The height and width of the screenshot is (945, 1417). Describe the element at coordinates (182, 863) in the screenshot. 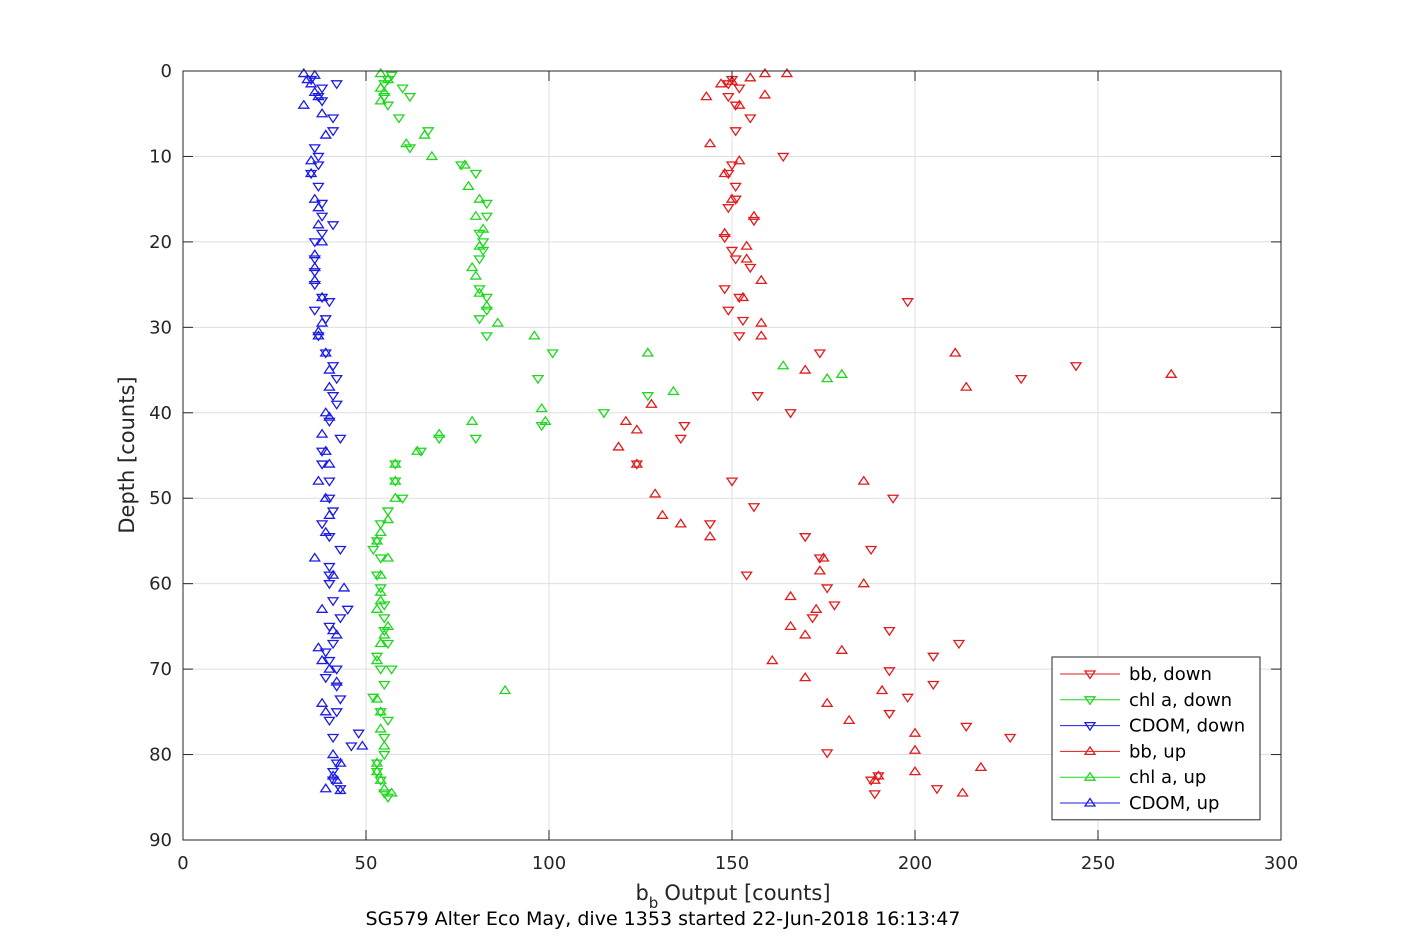

I see `x-tick-label: 0` at that location.